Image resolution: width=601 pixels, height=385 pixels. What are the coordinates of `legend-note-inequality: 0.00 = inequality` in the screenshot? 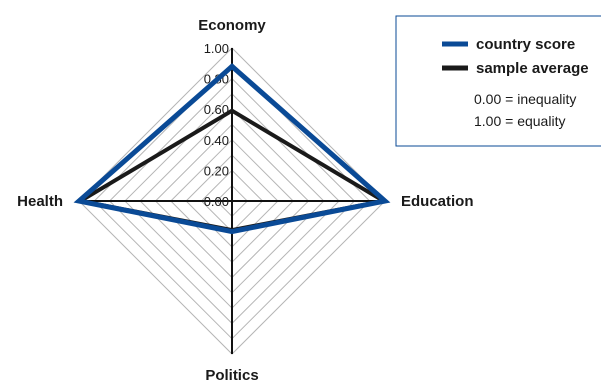 It's located at (525, 99).